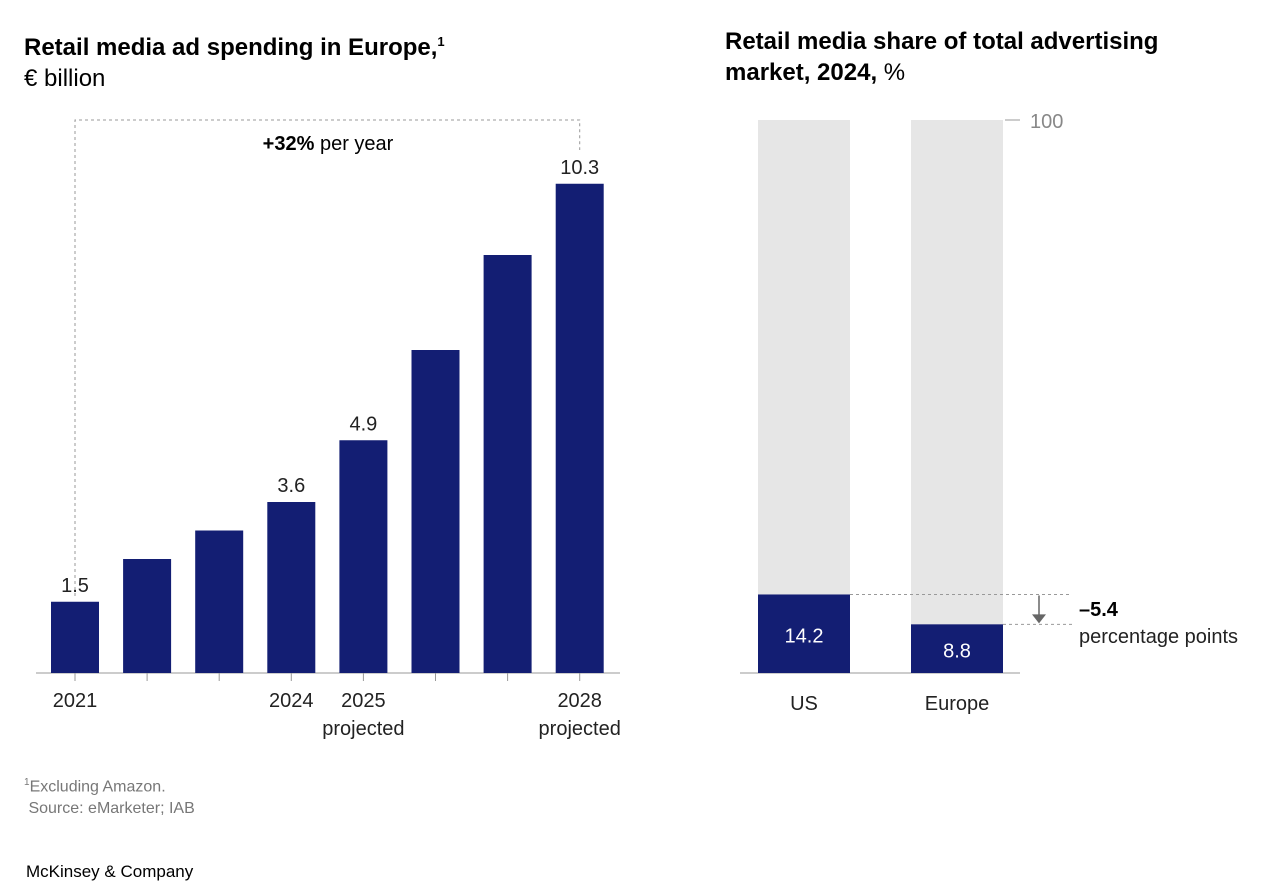 The height and width of the screenshot is (894, 1276). Describe the element at coordinates (111, 809) in the screenshot. I see `source-note: Source: eMarketer; IAB` at that location.